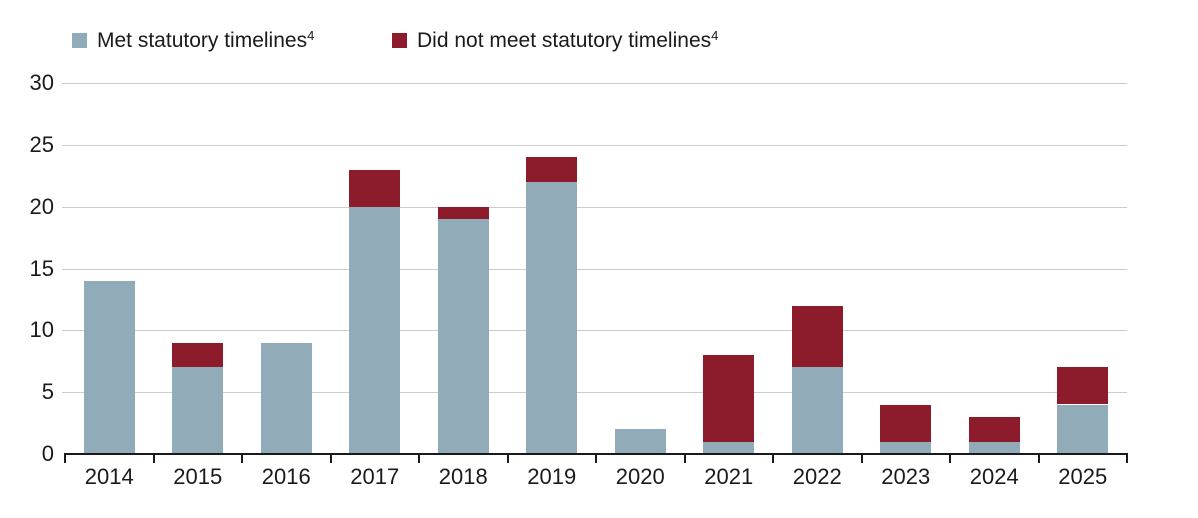 The image size is (1198, 518). I want to click on bar-segment-met-2017, so click(375, 330).